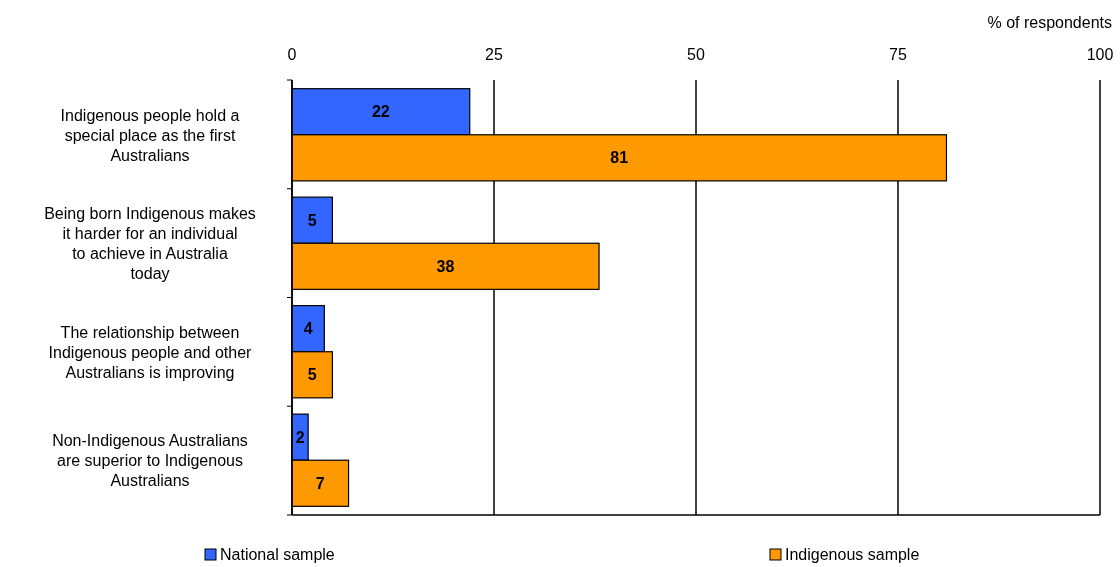 Image resolution: width=1120 pixels, height=567 pixels. I want to click on y-tick-label: Indigenous people hold a special place as the first Australians, so click(150, 135).